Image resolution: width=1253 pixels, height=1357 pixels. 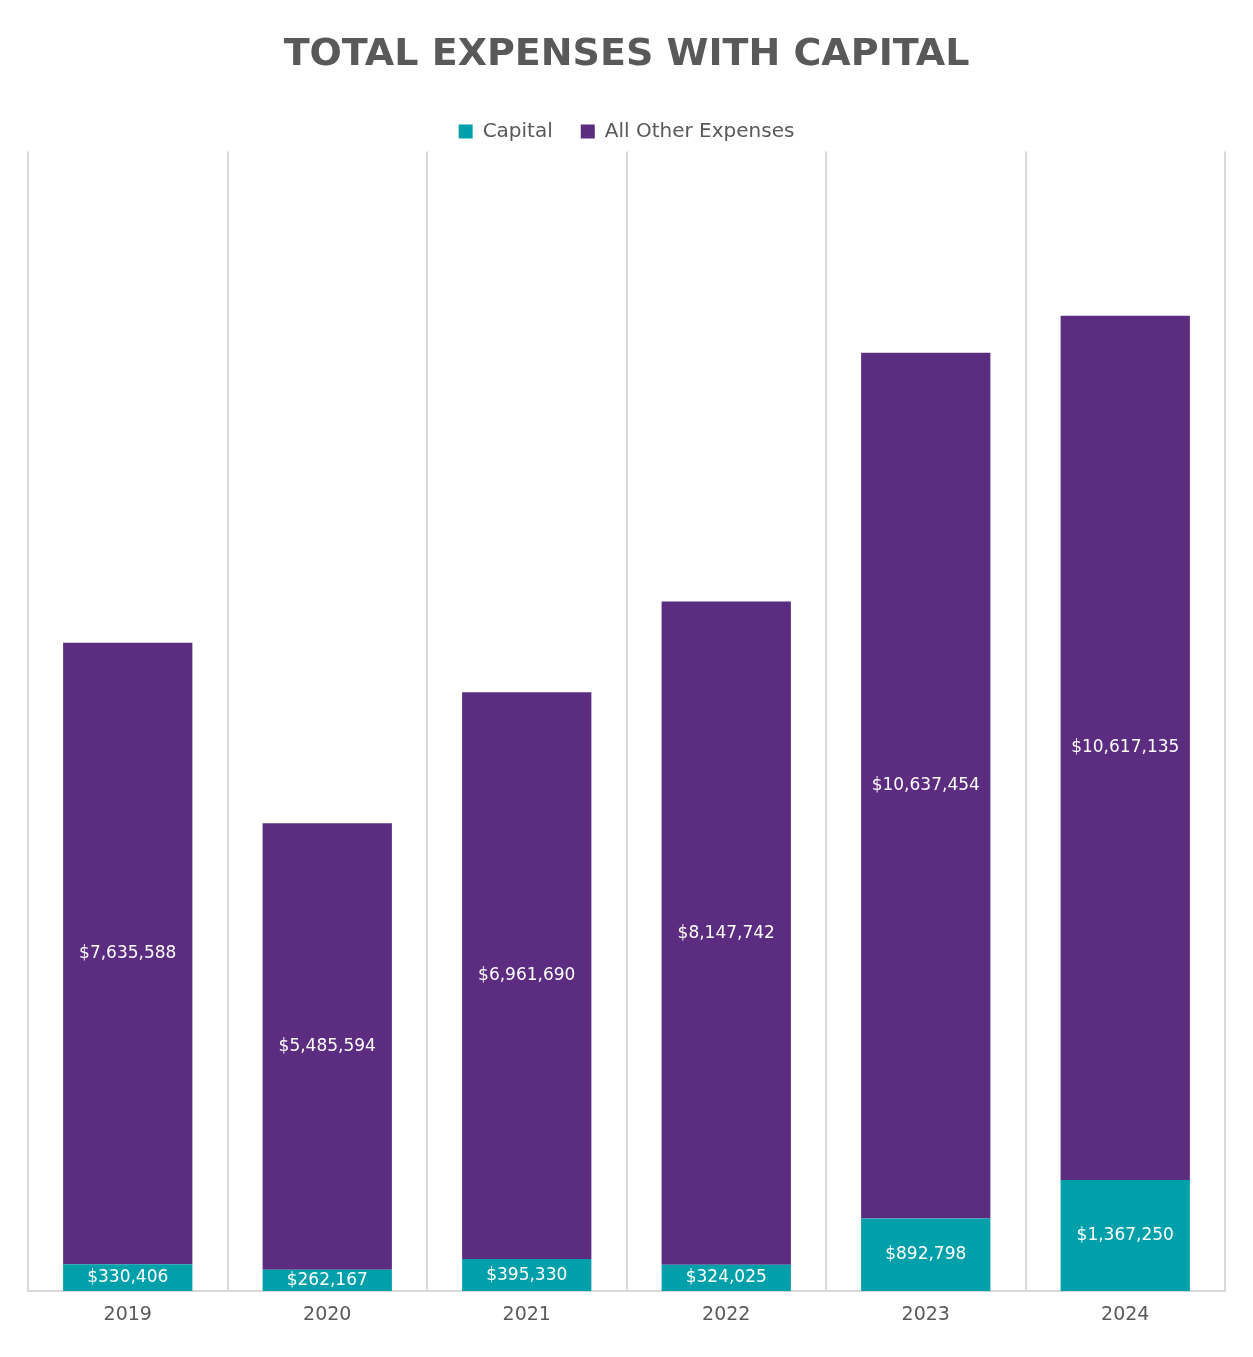 I want to click on data-label: $7,635,588, so click(x=128, y=951).